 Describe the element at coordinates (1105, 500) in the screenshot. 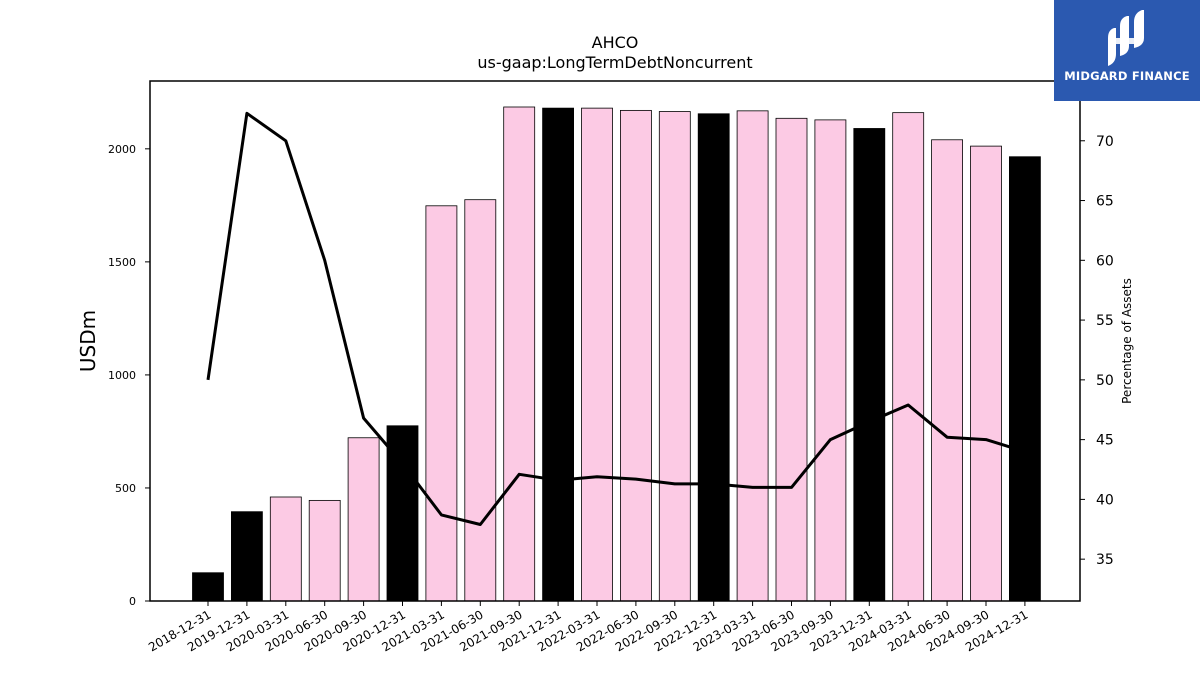

I see `y2-tick-label: 40` at that location.